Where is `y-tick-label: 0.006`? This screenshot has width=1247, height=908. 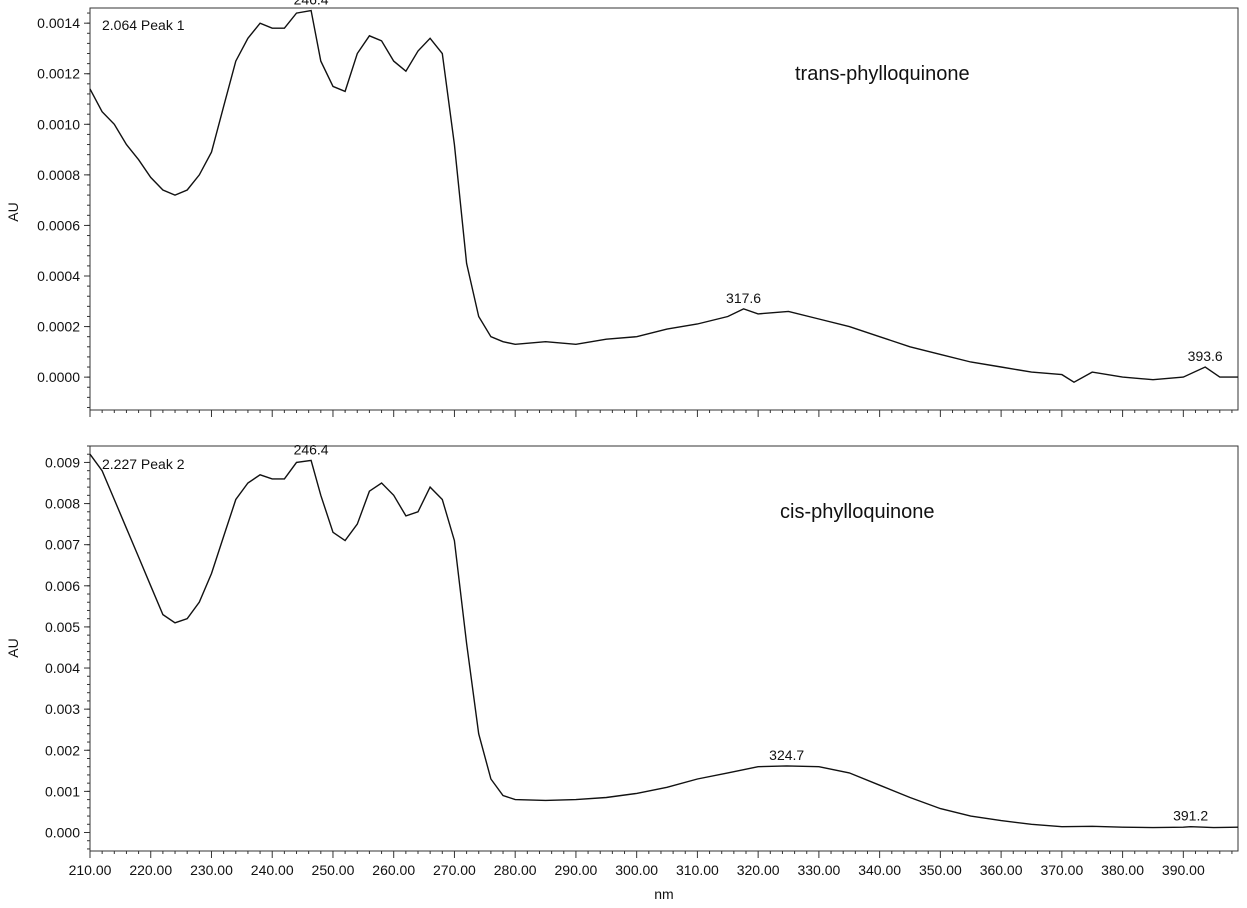
y-tick-label: 0.006 is located at coordinates (62, 586).